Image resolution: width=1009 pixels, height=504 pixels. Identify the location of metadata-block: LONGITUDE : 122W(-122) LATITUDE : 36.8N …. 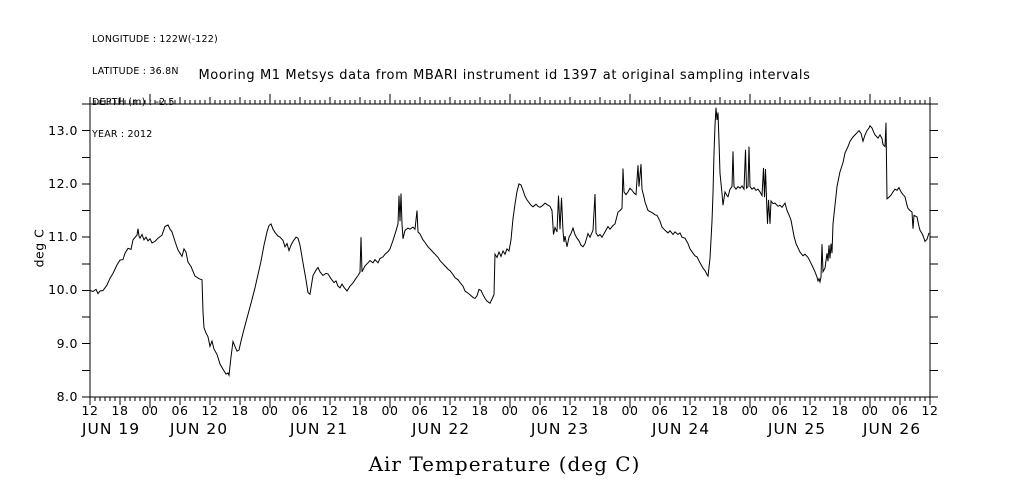
(155, 87).